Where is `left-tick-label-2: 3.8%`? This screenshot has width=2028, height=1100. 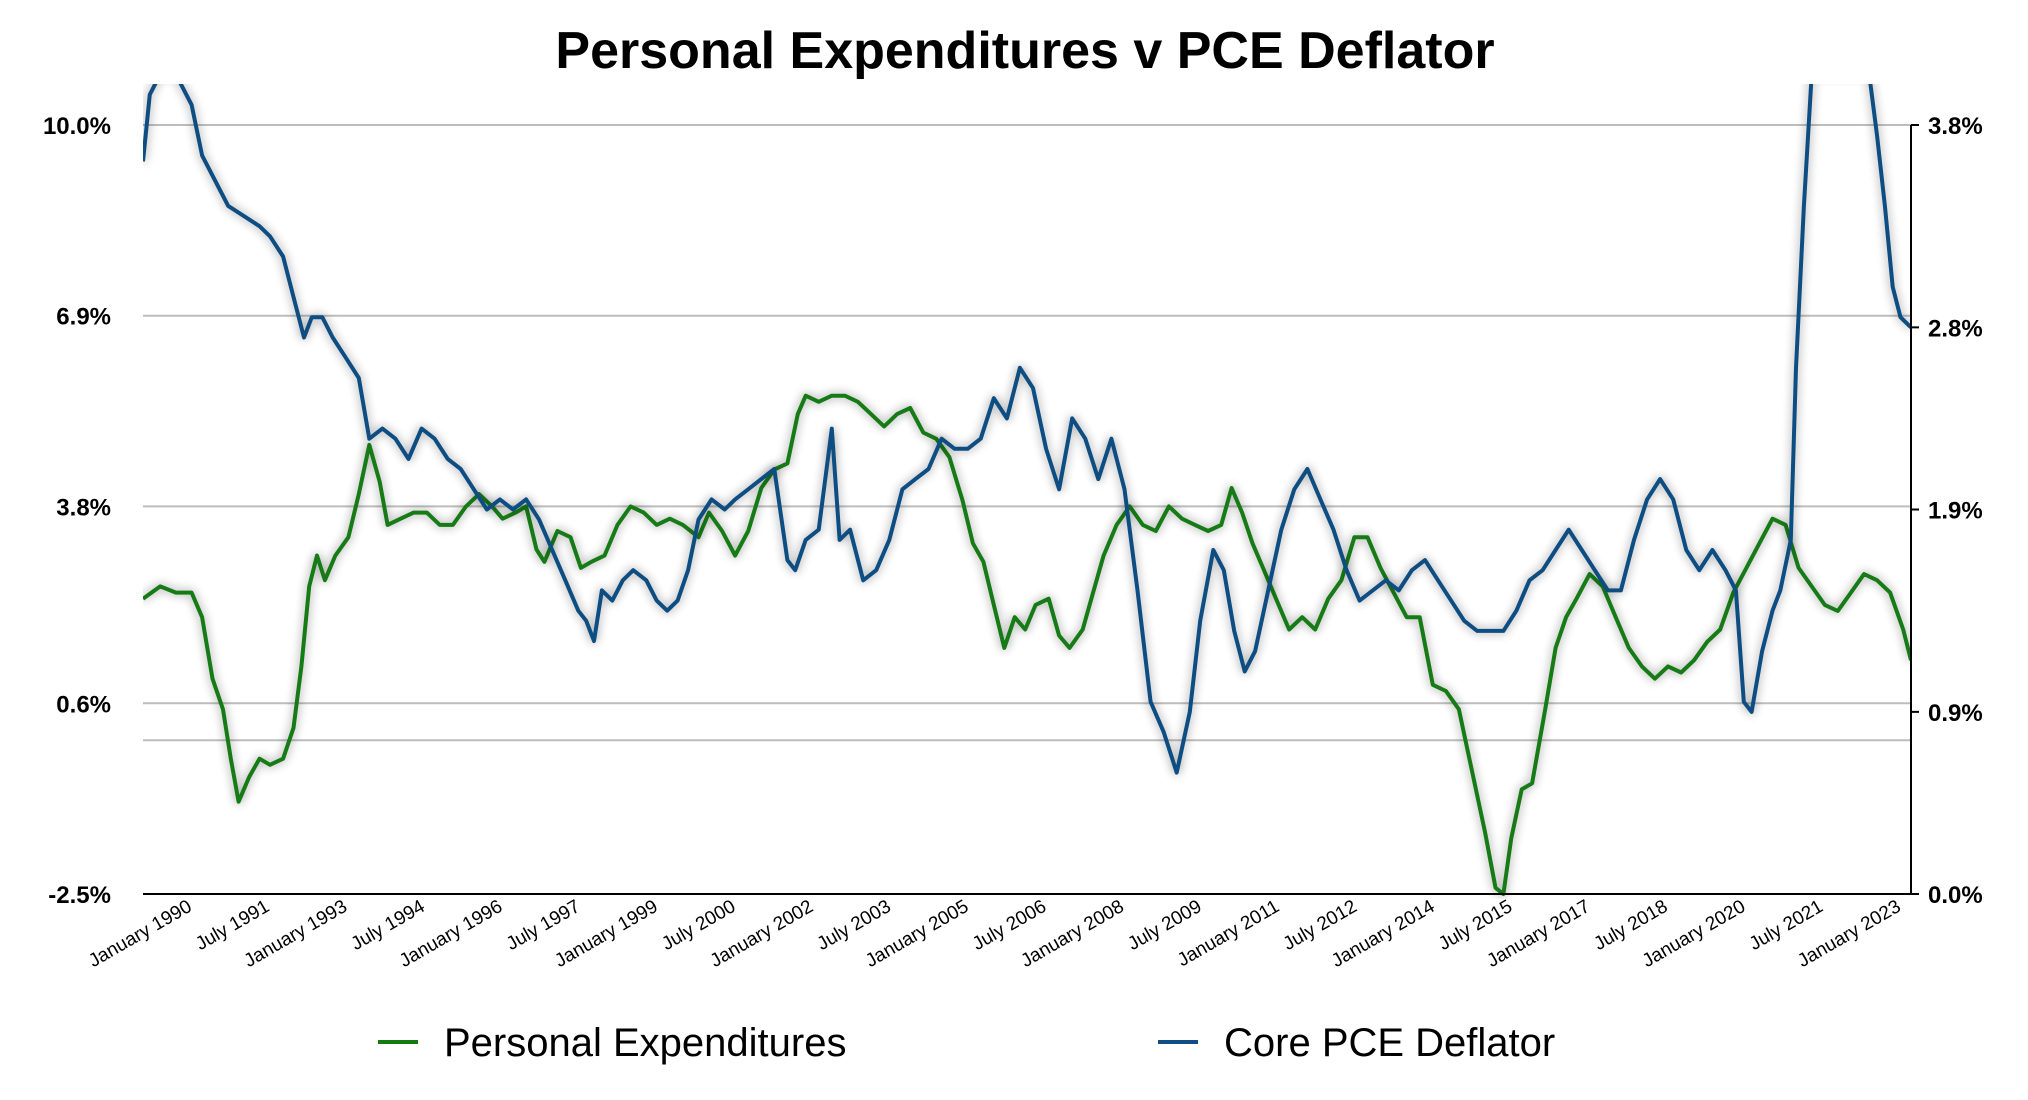
left-tick-label-2: 3.8% is located at coordinates (83, 507).